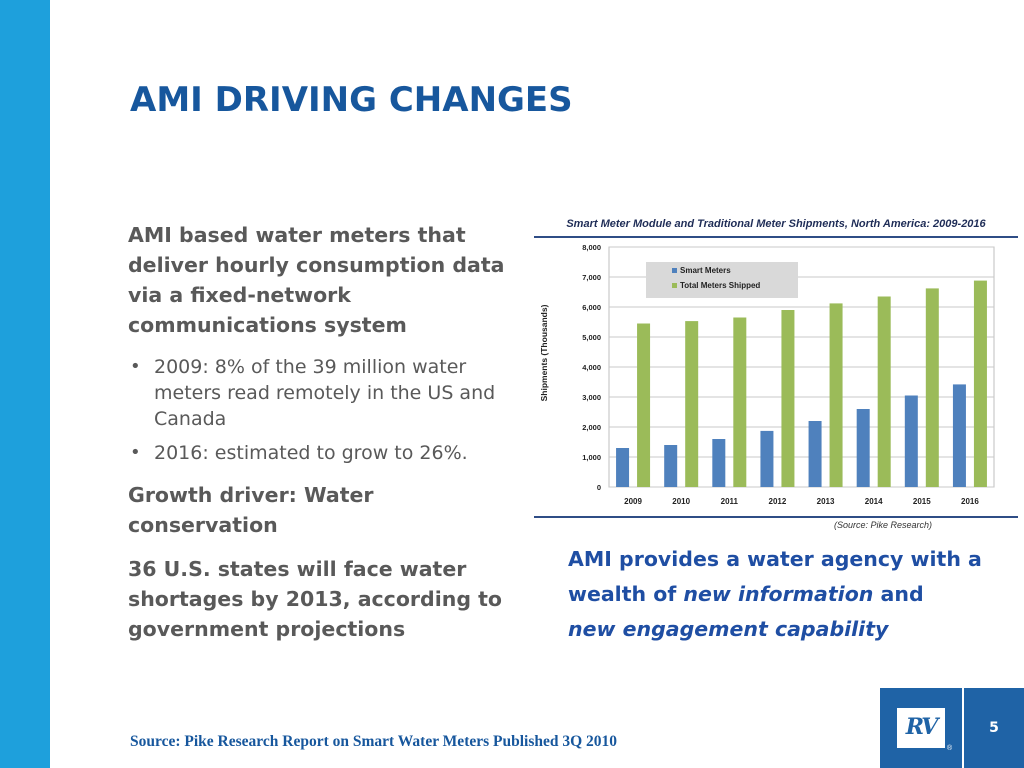 This screenshot has height=768, width=1024. I want to click on y-tick-label: 3,000, so click(591, 397).